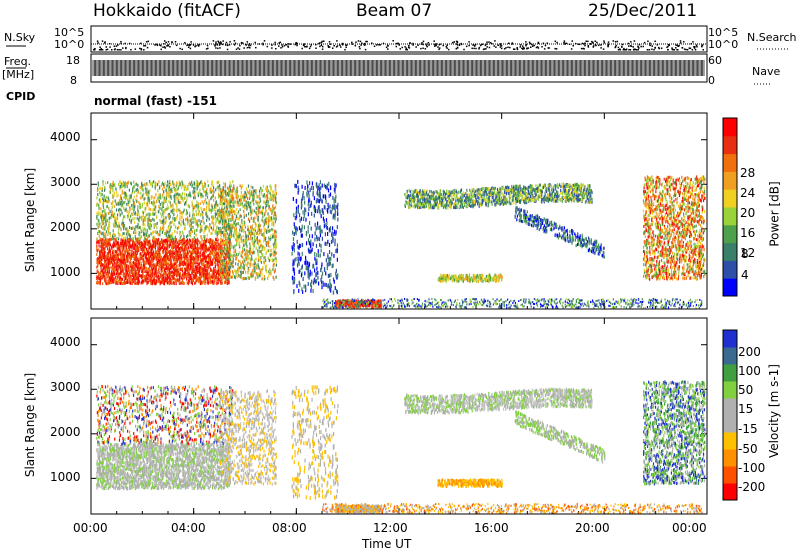 The image size is (800, 554). I want to click on power-cbar-tick-24: 24, so click(747, 193).